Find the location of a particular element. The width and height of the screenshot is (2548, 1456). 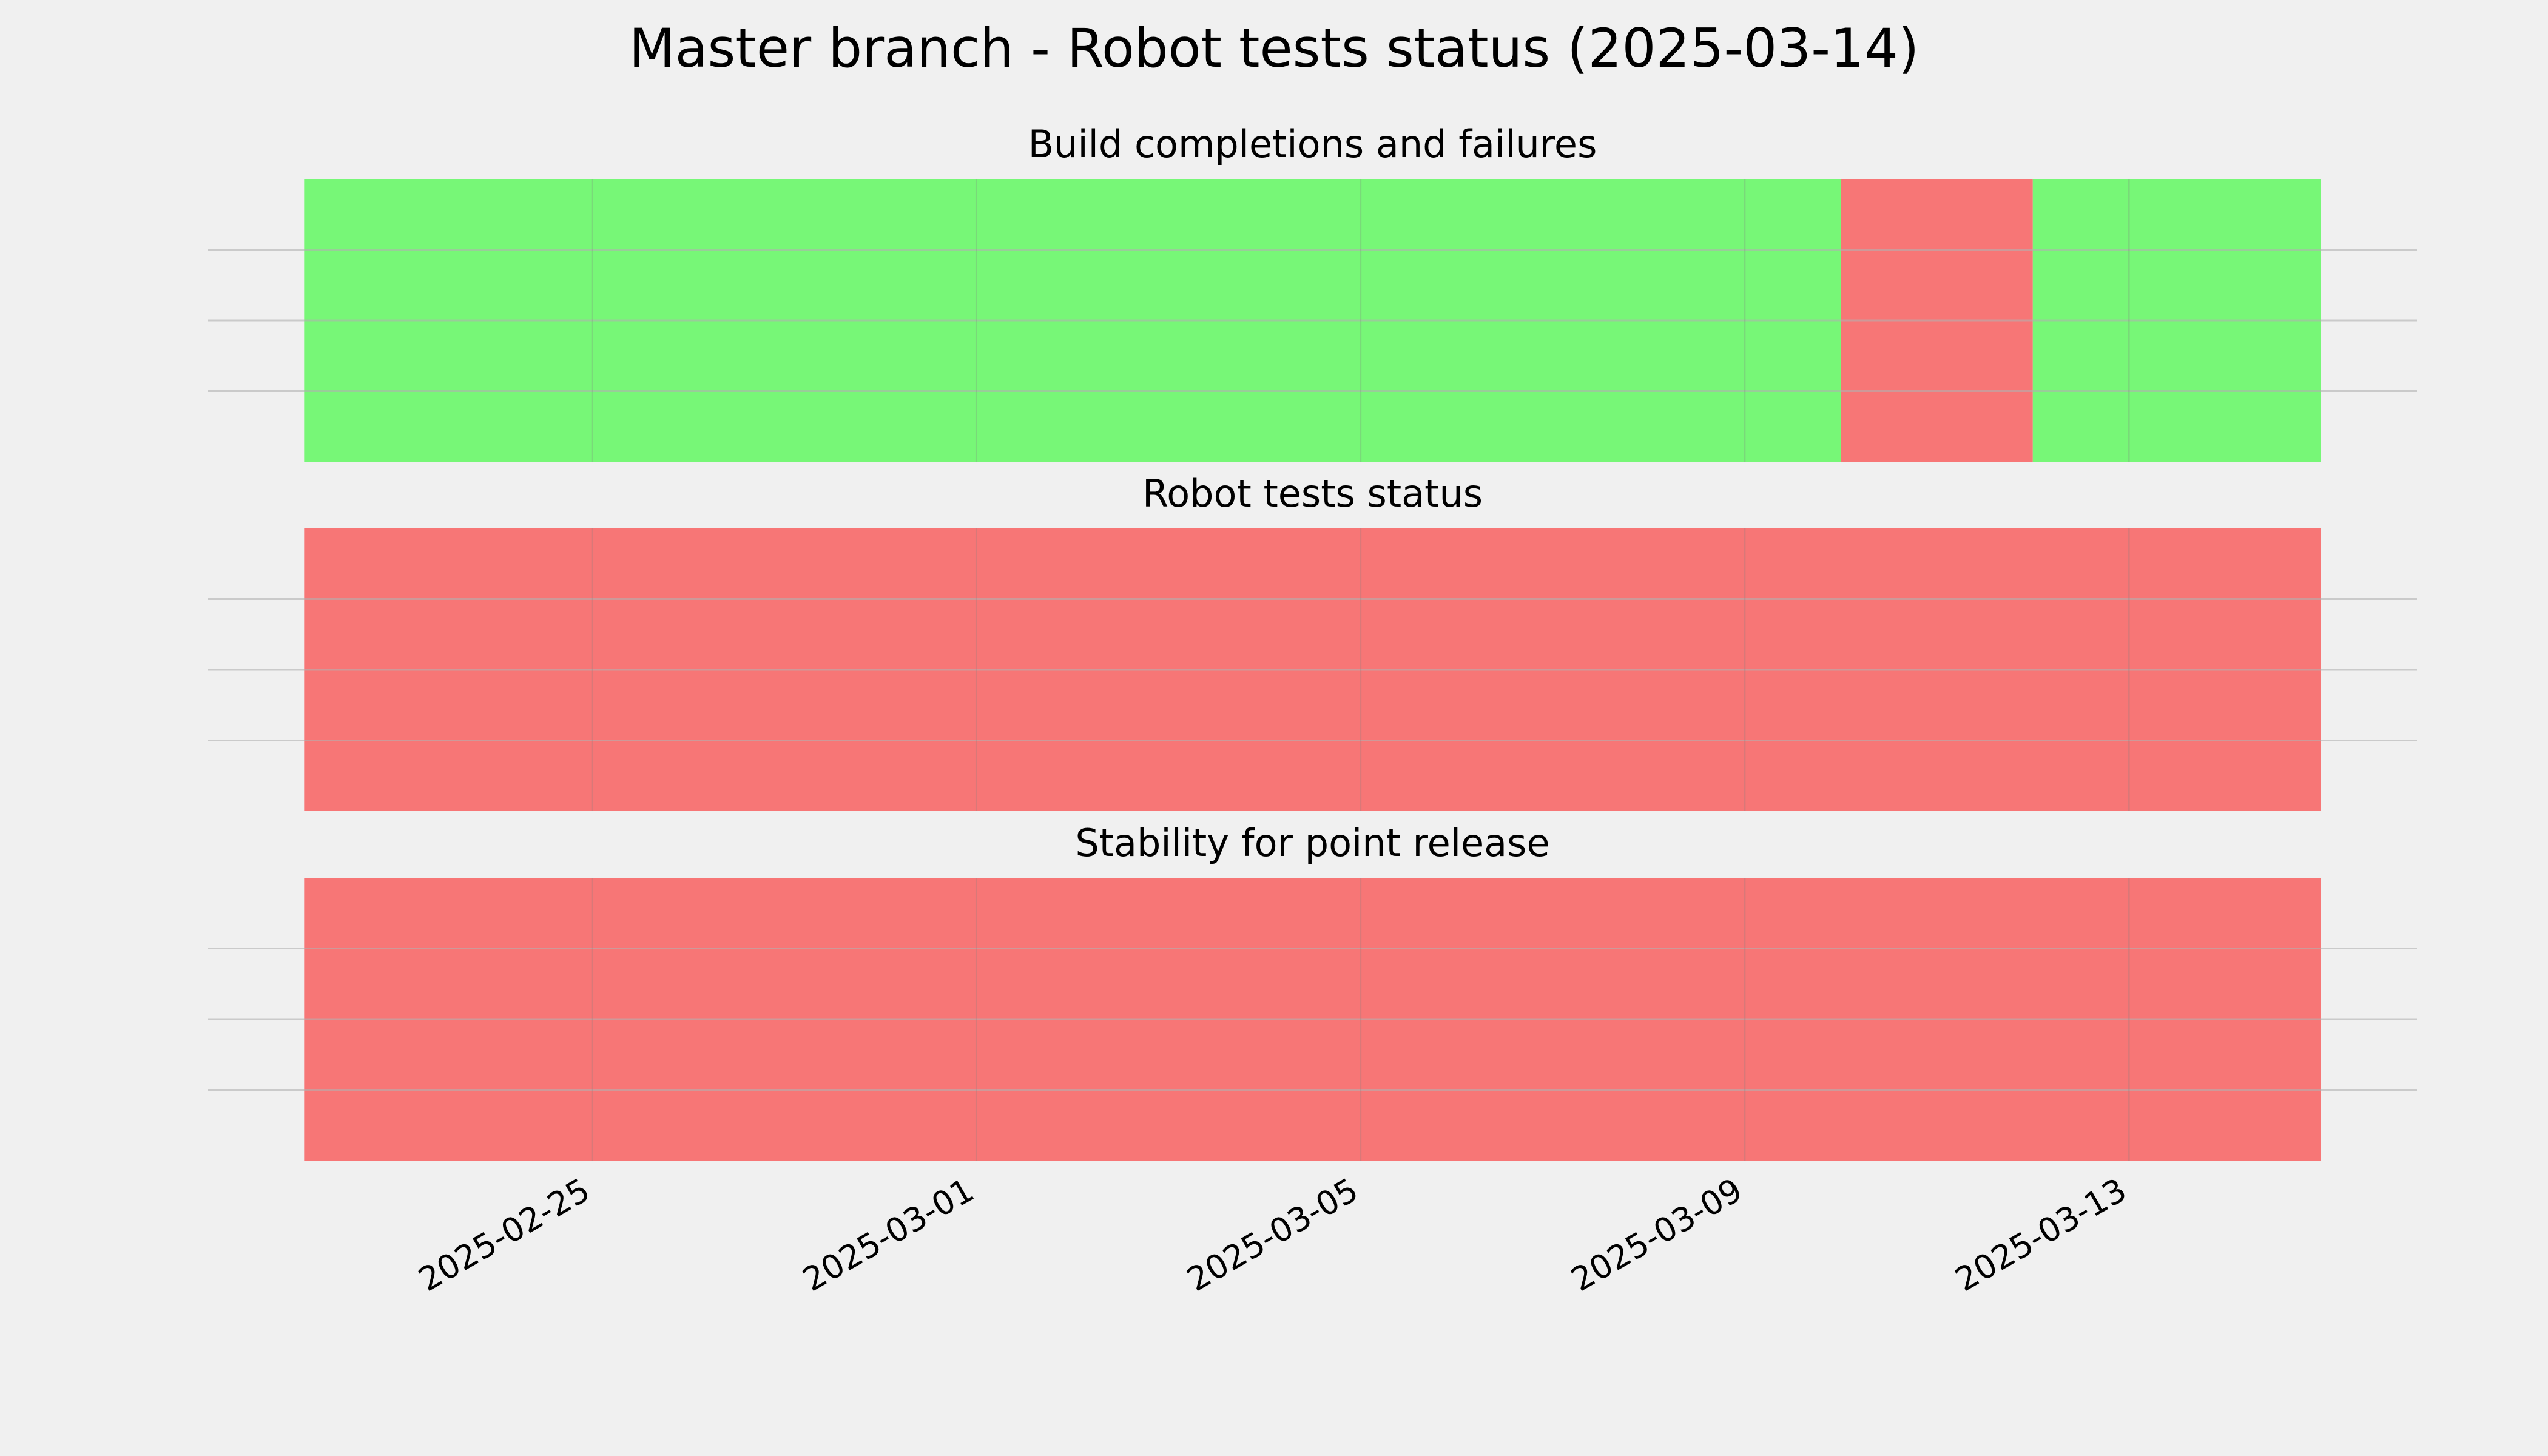

panel-title: Robot tests status is located at coordinates (1312, 493).